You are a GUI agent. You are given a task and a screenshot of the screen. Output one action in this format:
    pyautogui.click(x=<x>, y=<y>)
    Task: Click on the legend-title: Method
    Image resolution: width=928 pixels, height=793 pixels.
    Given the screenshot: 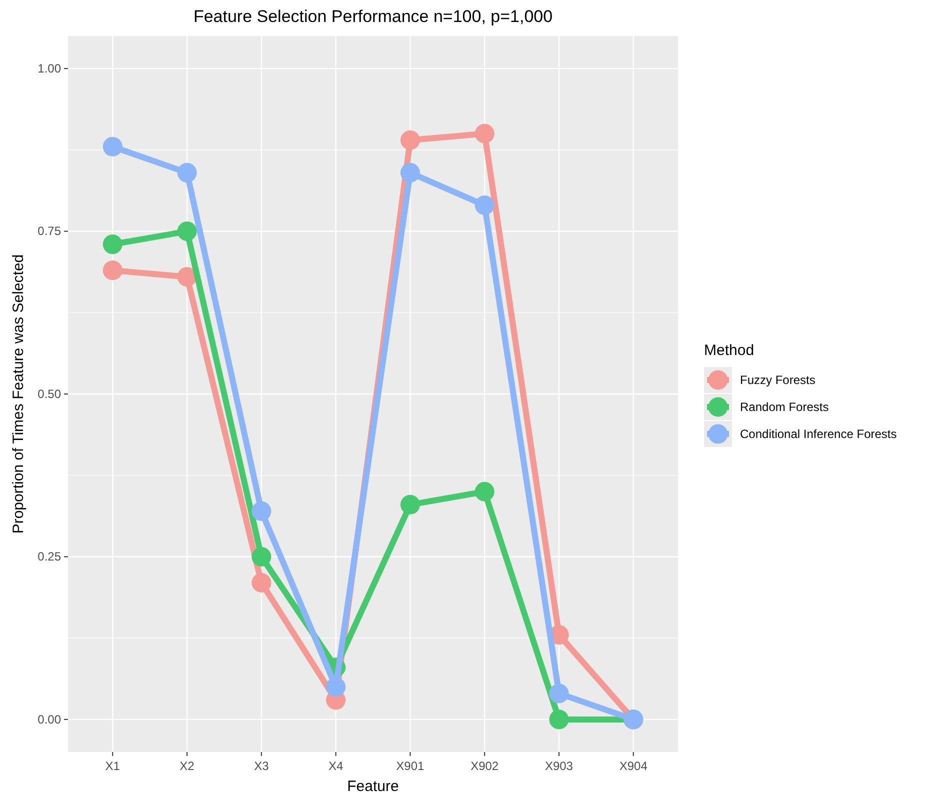 What is the action you would take?
    pyautogui.click(x=729, y=350)
    